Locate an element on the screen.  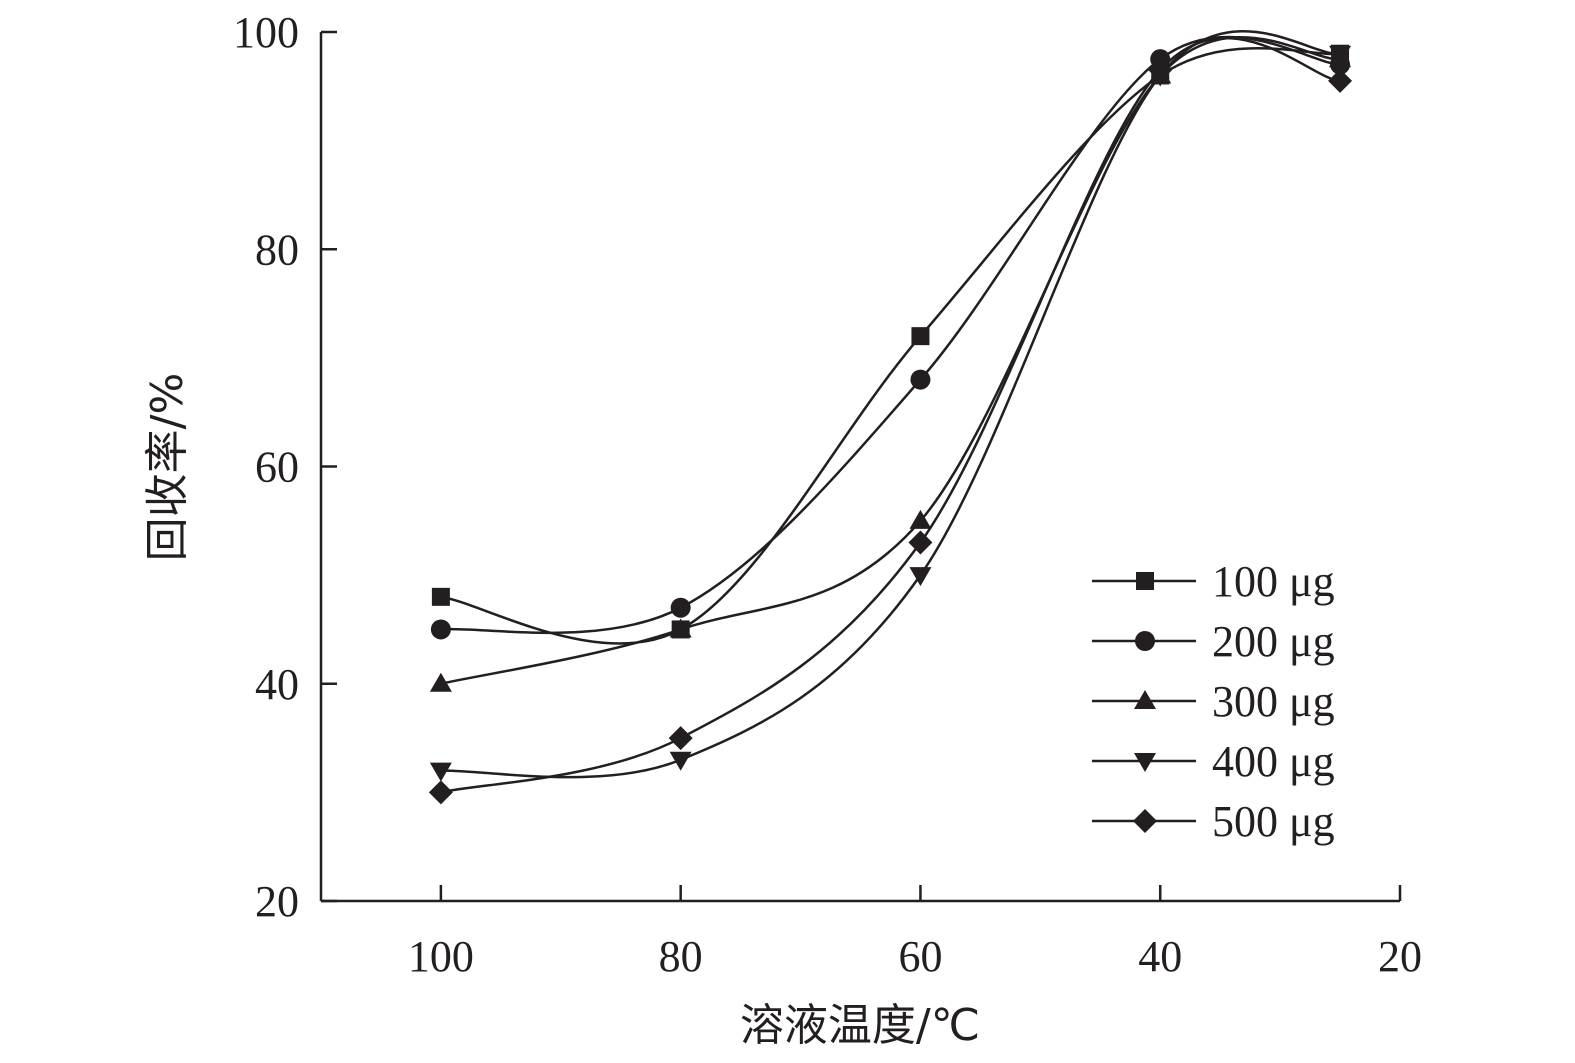
legend-item: 500 μg is located at coordinates (1213, 821).